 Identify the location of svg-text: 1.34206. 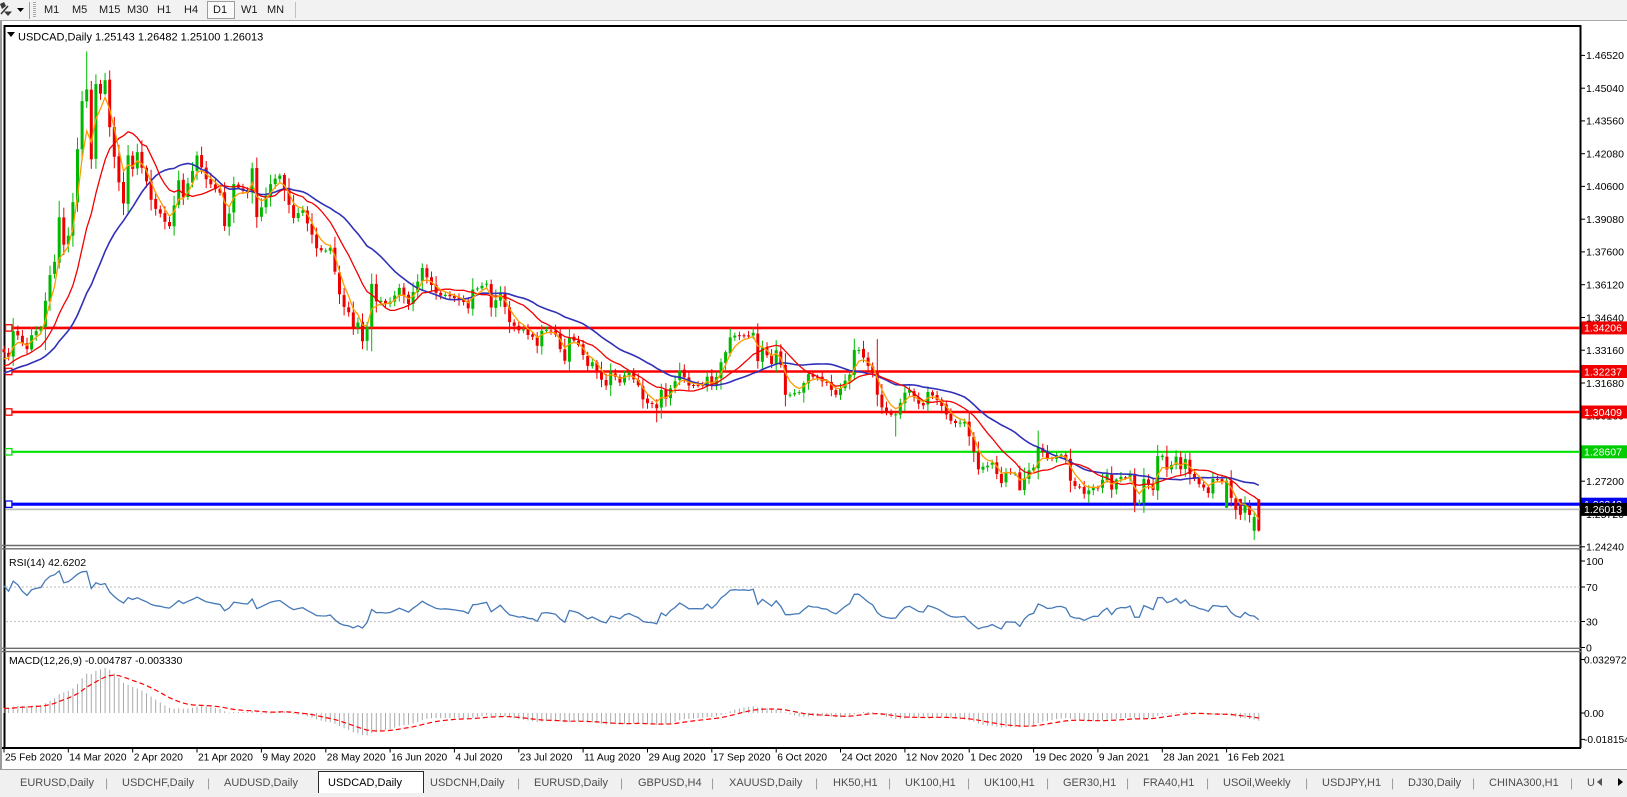
(1603, 329).